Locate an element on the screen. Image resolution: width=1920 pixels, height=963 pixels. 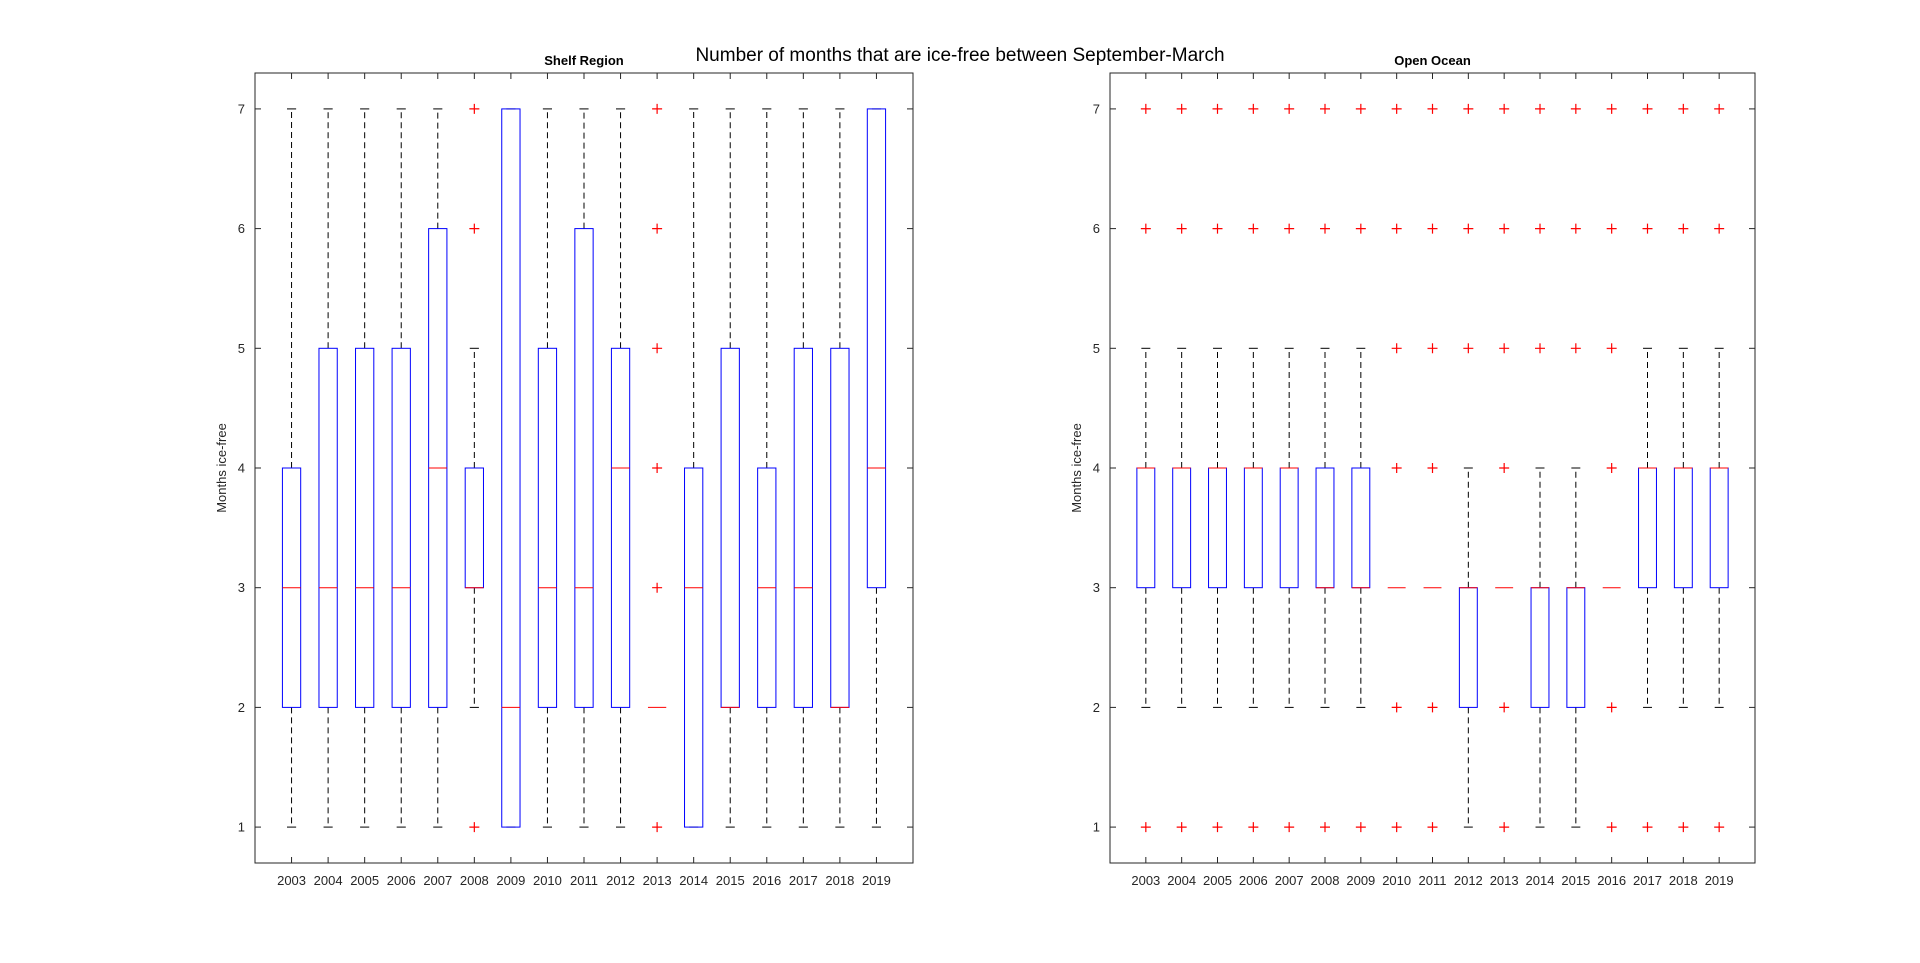
x-tick-label: 2004 is located at coordinates (328, 880).